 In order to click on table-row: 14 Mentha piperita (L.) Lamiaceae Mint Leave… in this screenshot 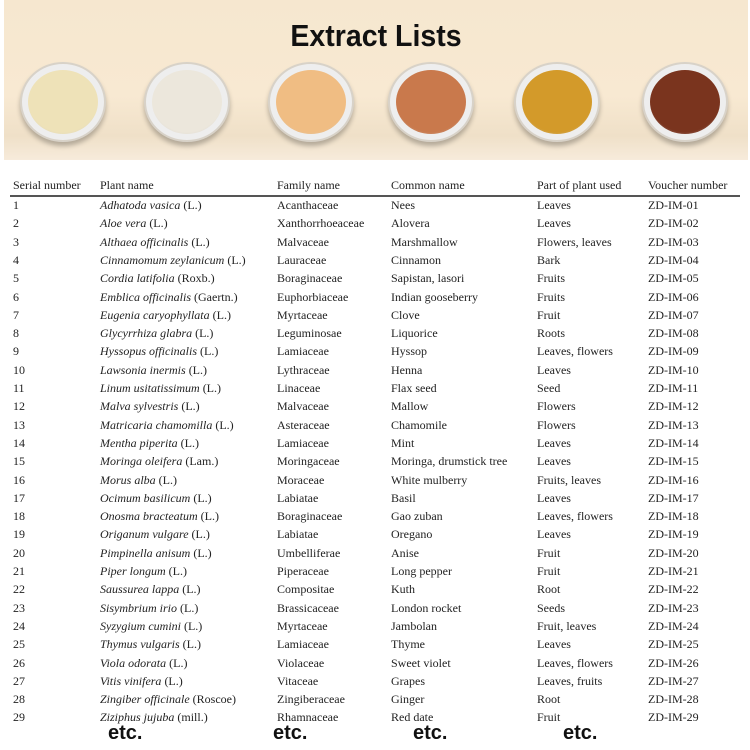, I will do `click(375, 445)`.